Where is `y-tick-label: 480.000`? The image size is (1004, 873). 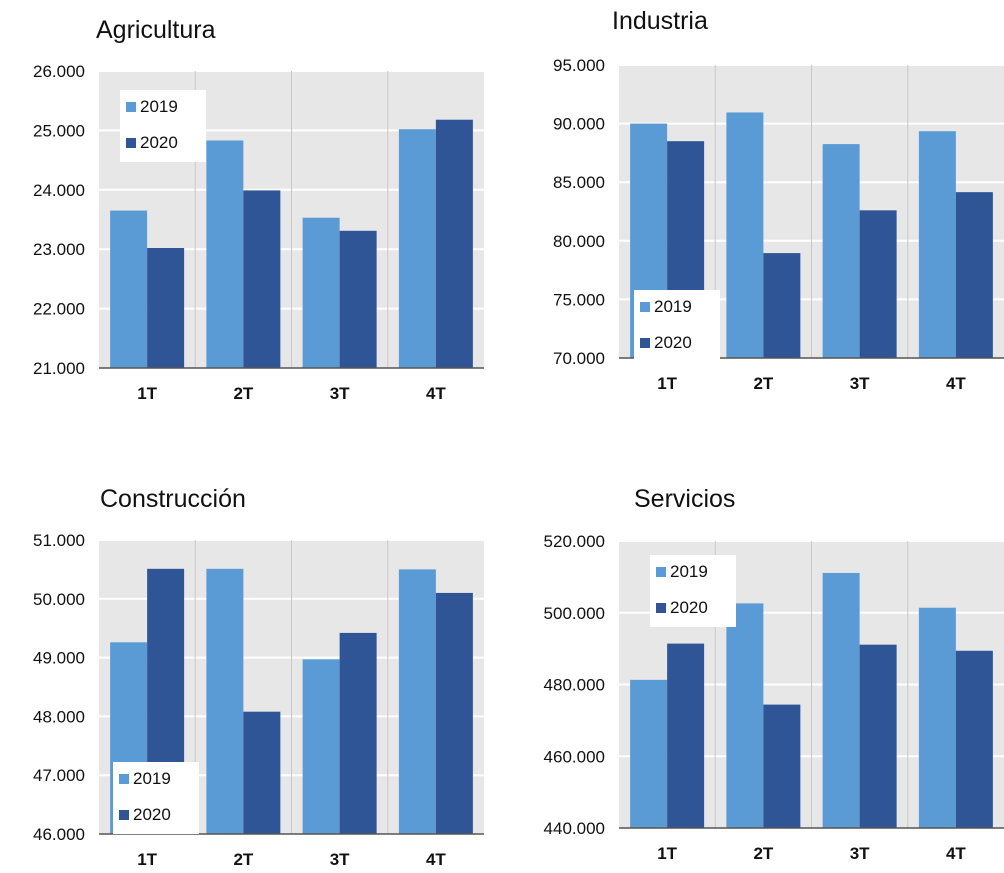 y-tick-label: 480.000 is located at coordinates (574, 685).